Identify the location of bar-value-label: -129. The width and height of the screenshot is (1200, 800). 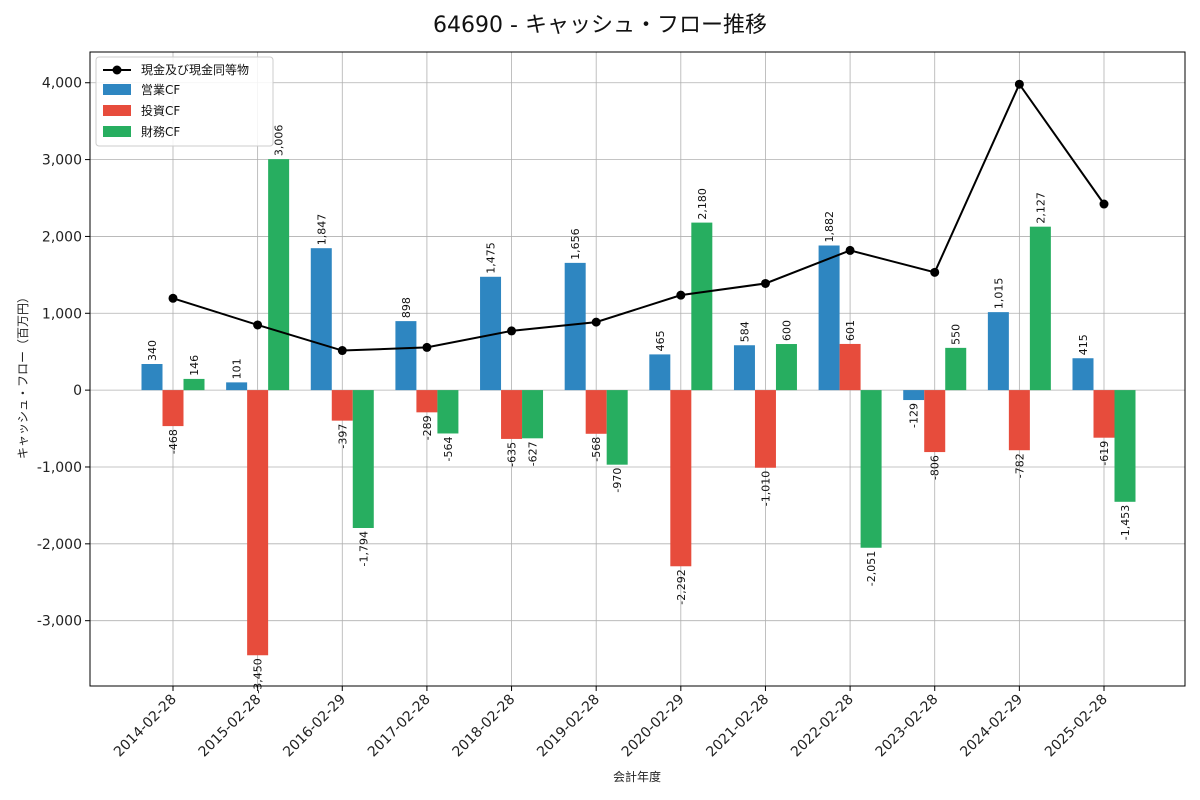
(914, 415).